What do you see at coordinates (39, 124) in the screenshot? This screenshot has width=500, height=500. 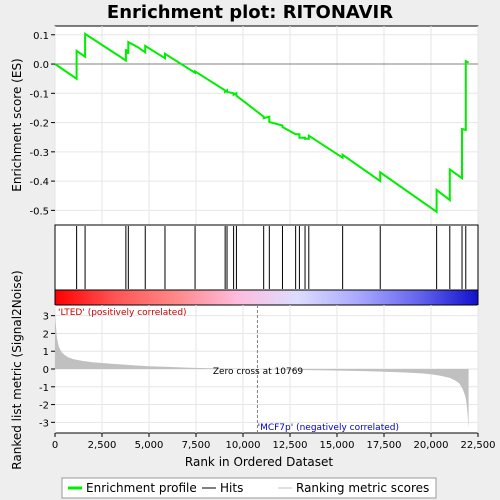 I see `es-tick-label: -0.2` at bounding box center [39, 124].